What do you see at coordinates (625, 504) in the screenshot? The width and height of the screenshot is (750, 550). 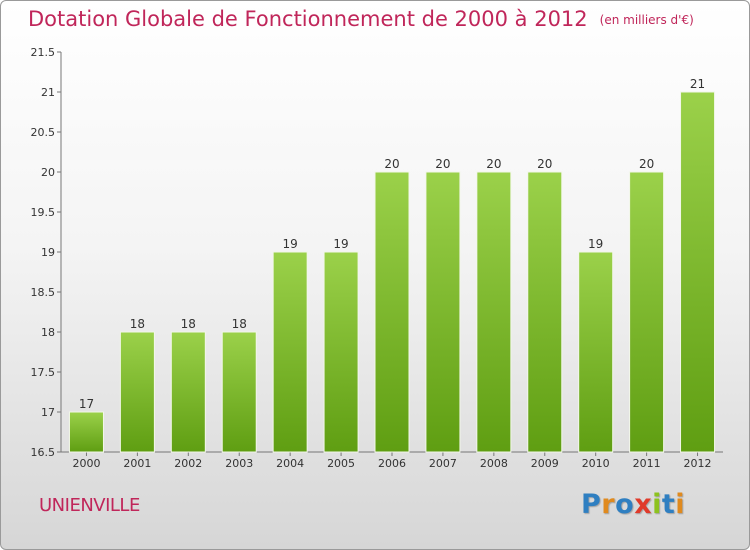 I see `logo-letter: o` at bounding box center [625, 504].